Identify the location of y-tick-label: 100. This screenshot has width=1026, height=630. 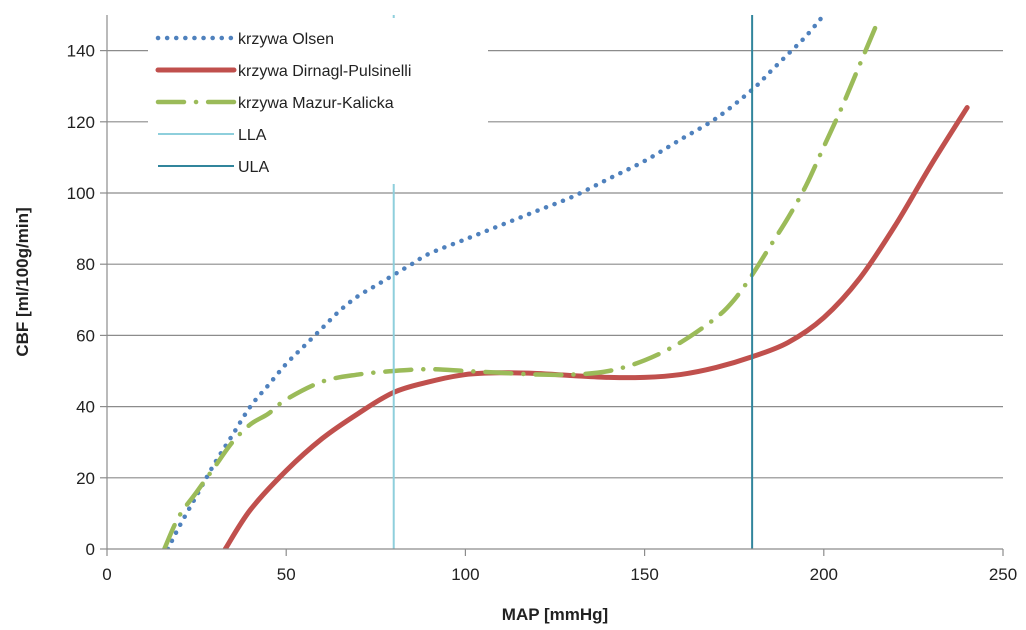
(81, 193).